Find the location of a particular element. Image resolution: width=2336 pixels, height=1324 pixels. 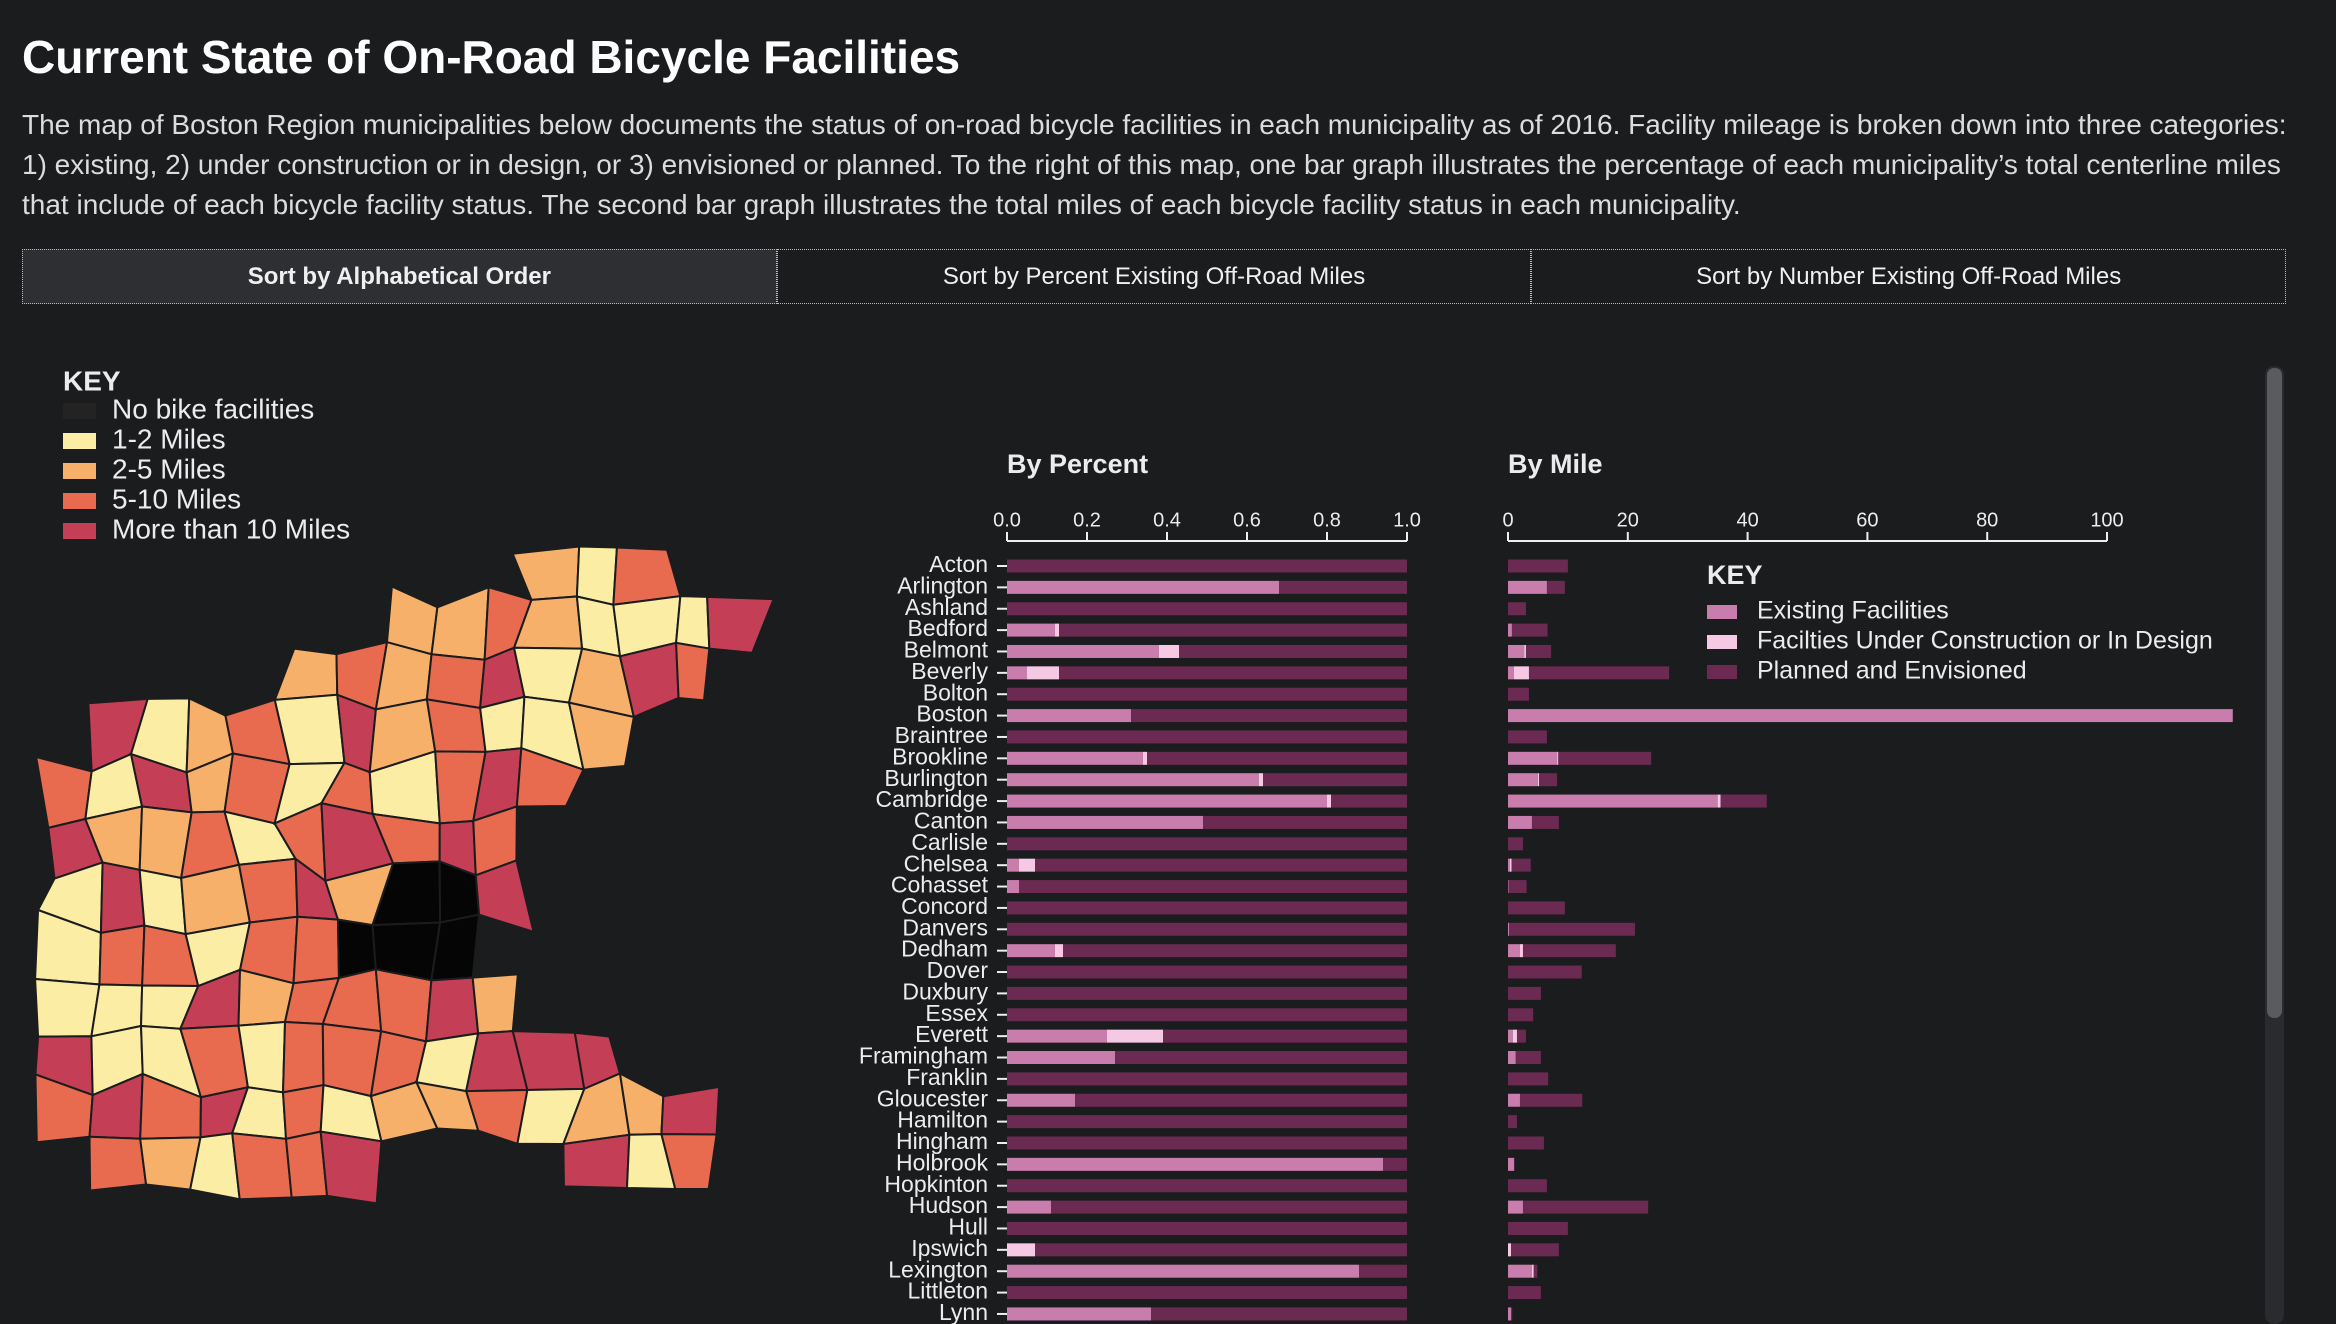

sort-button: Sort by Number Existing Off-Road Miles is located at coordinates (1909, 276).